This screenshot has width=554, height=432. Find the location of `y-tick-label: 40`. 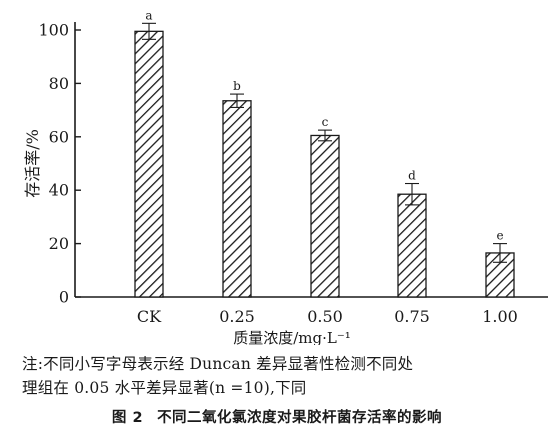

y-tick-label: 40 is located at coordinates (59, 190).